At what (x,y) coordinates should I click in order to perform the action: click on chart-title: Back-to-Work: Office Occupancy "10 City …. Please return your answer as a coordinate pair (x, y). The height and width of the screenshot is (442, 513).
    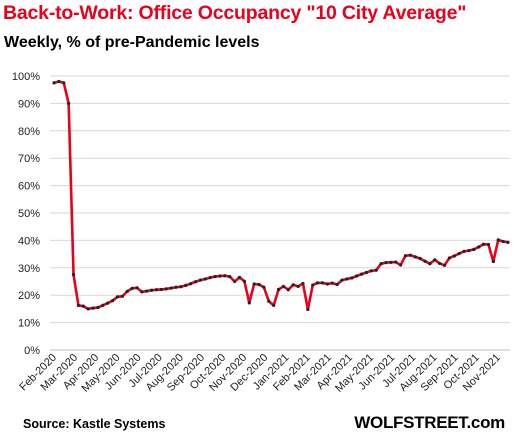
    Looking at the image, I should click on (235, 13).